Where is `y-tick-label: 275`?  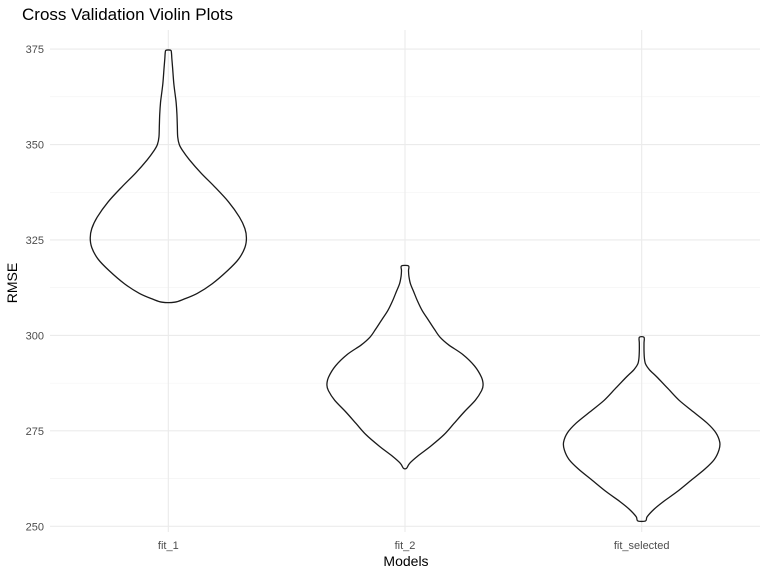
y-tick-label: 275 is located at coordinates (35, 432).